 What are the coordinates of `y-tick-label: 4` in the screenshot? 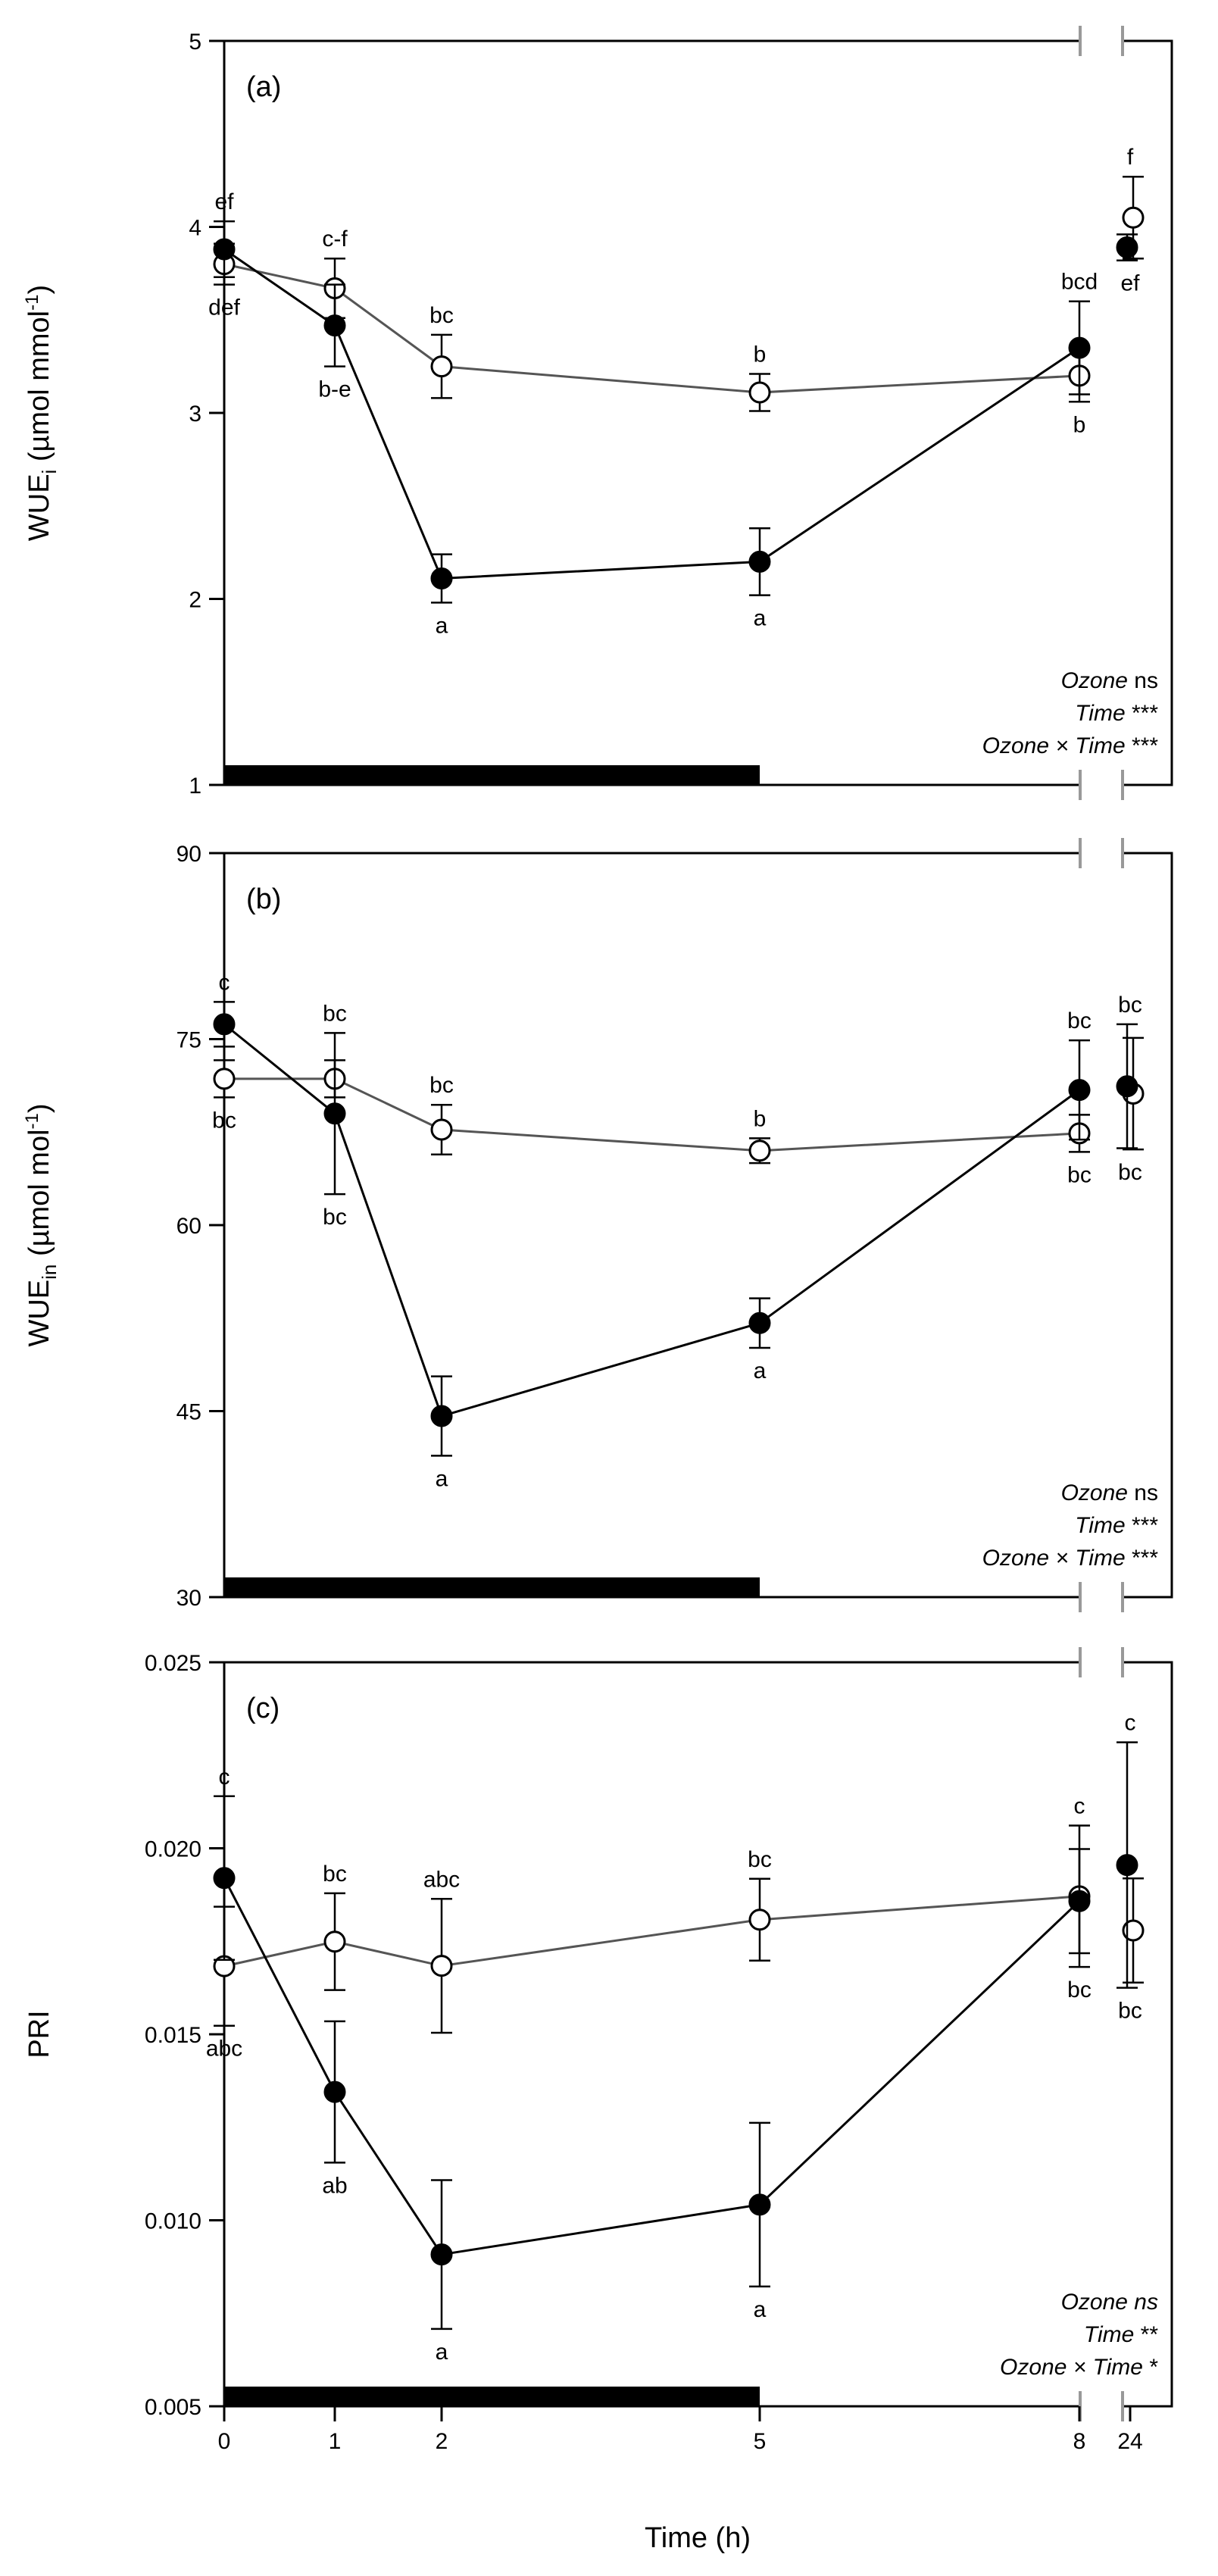 It's located at (195, 229).